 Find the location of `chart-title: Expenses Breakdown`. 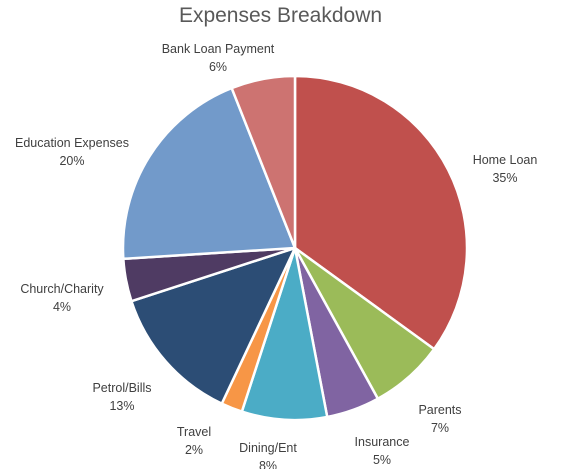

chart-title: Expenses Breakdown is located at coordinates (280, 15).